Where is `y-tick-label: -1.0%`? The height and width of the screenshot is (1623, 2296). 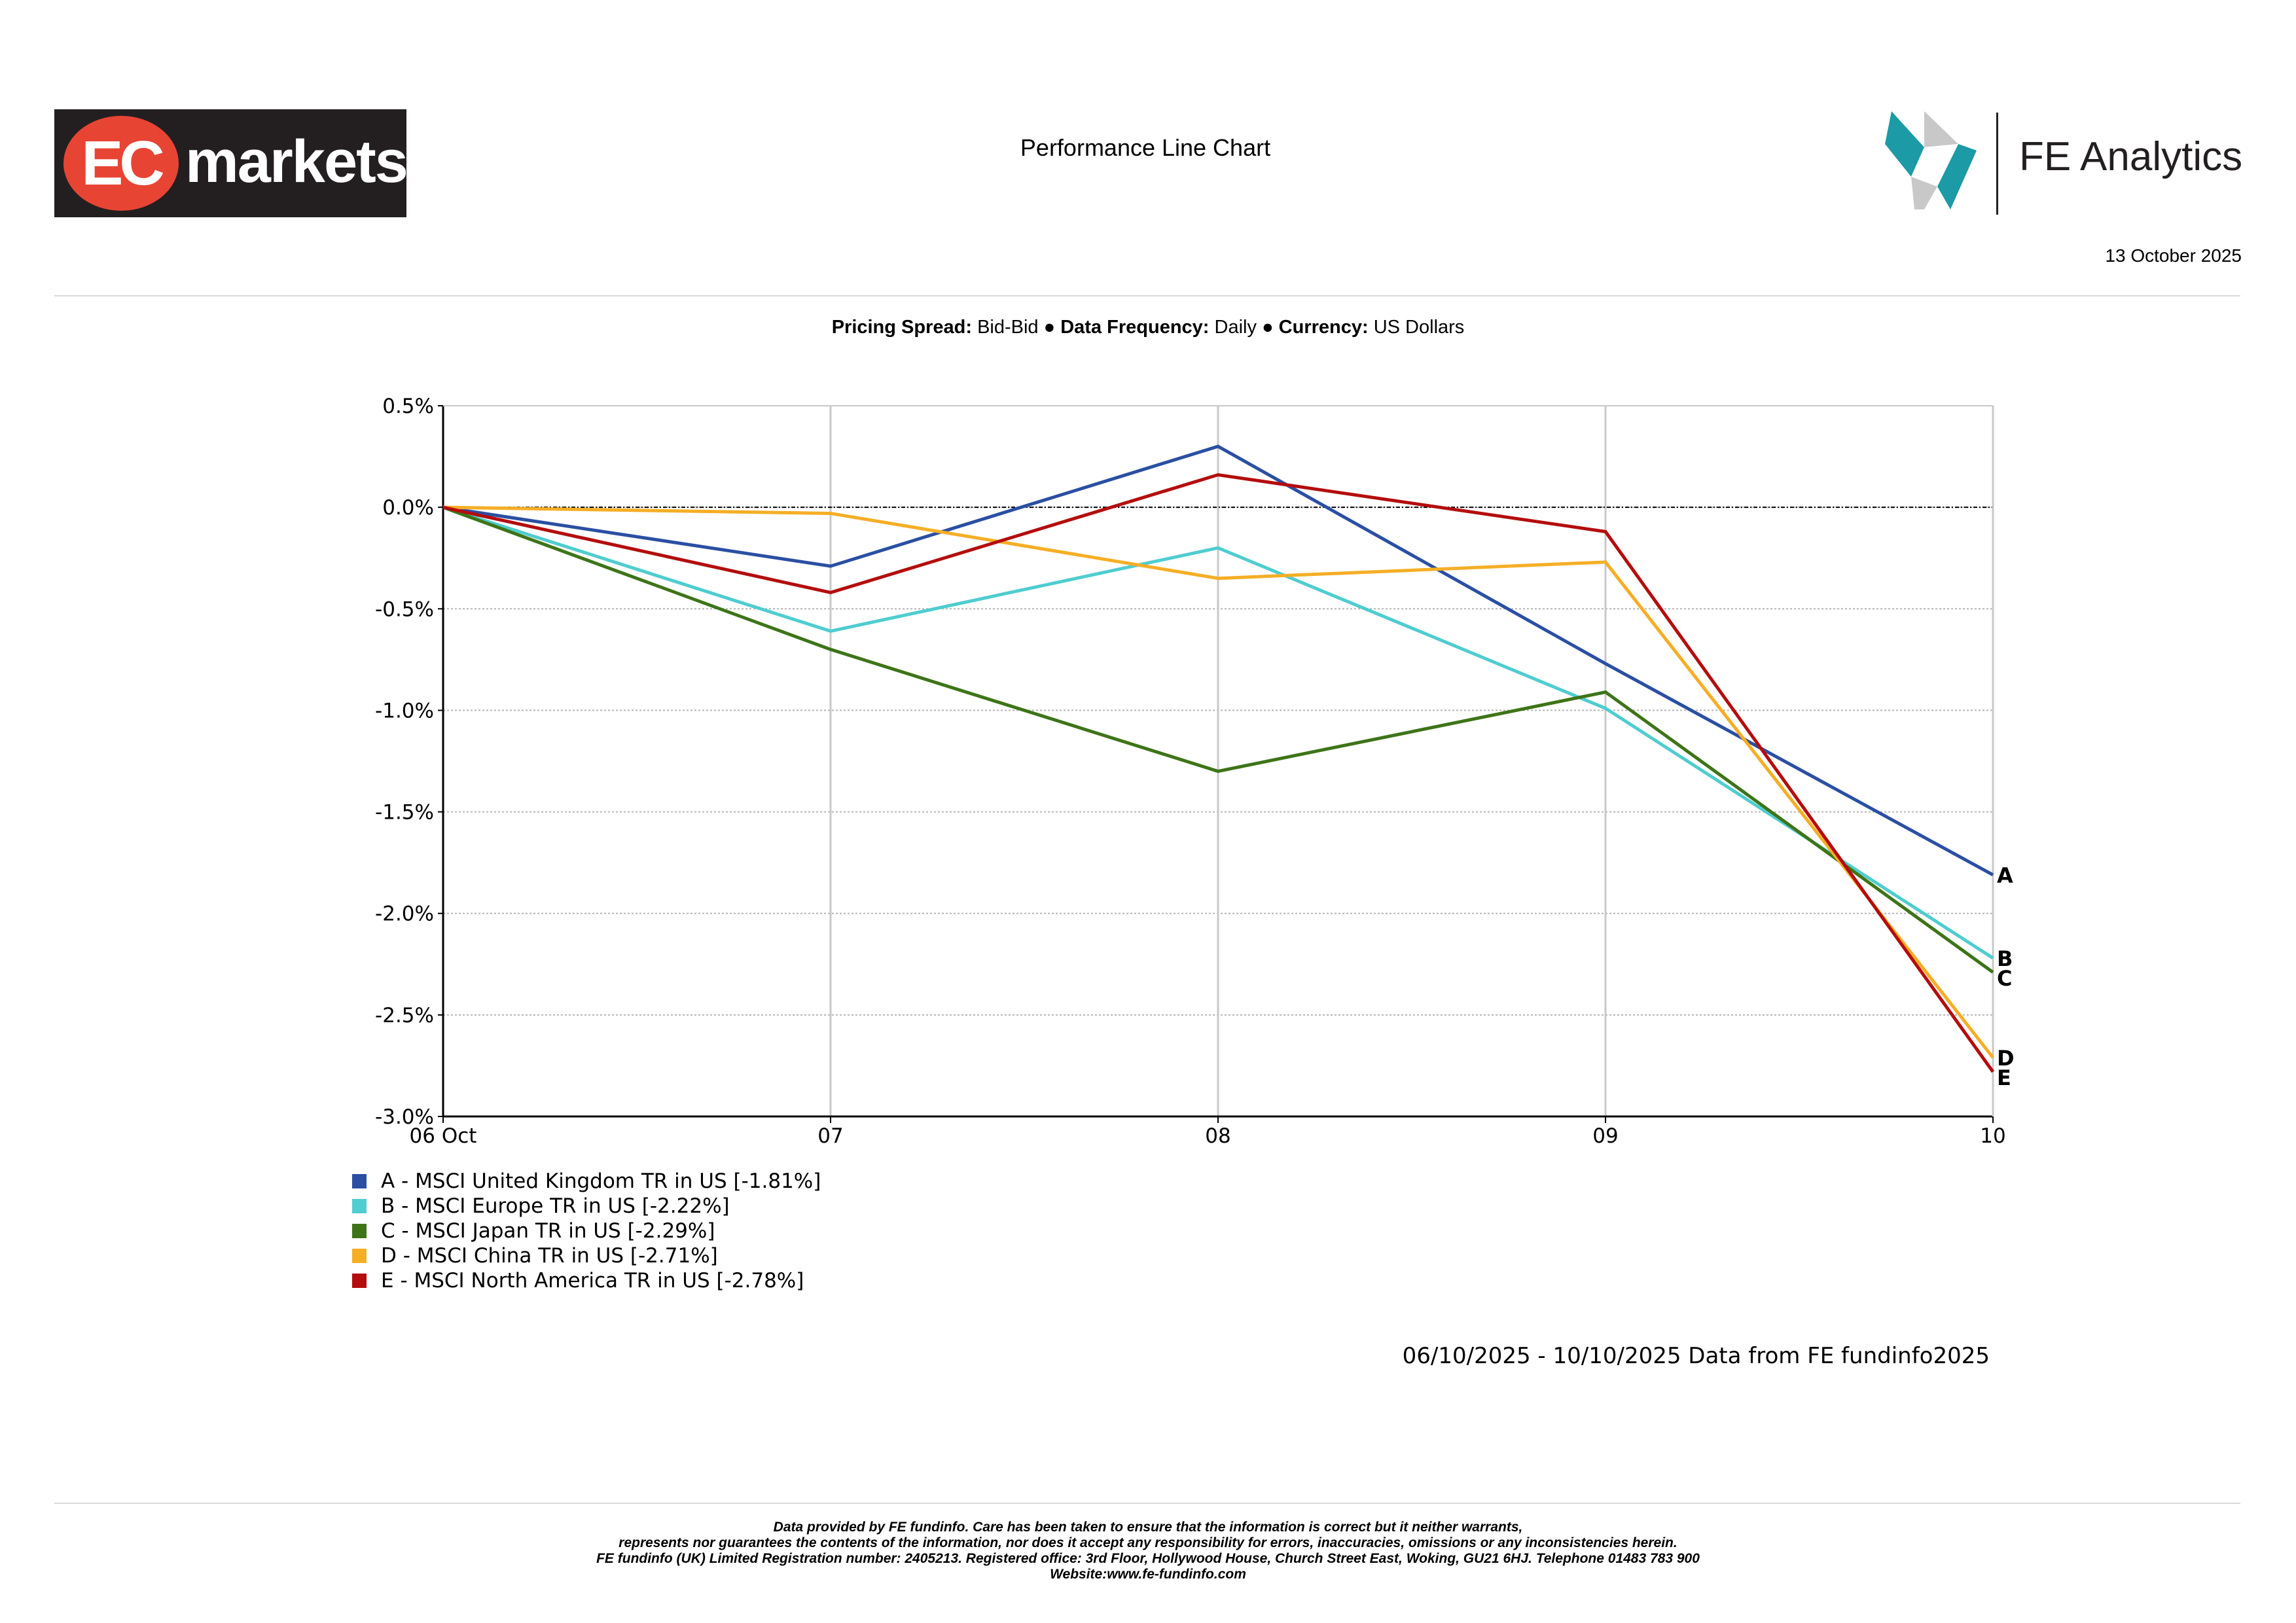 y-tick-label: -1.0% is located at coordinates (404, 710).